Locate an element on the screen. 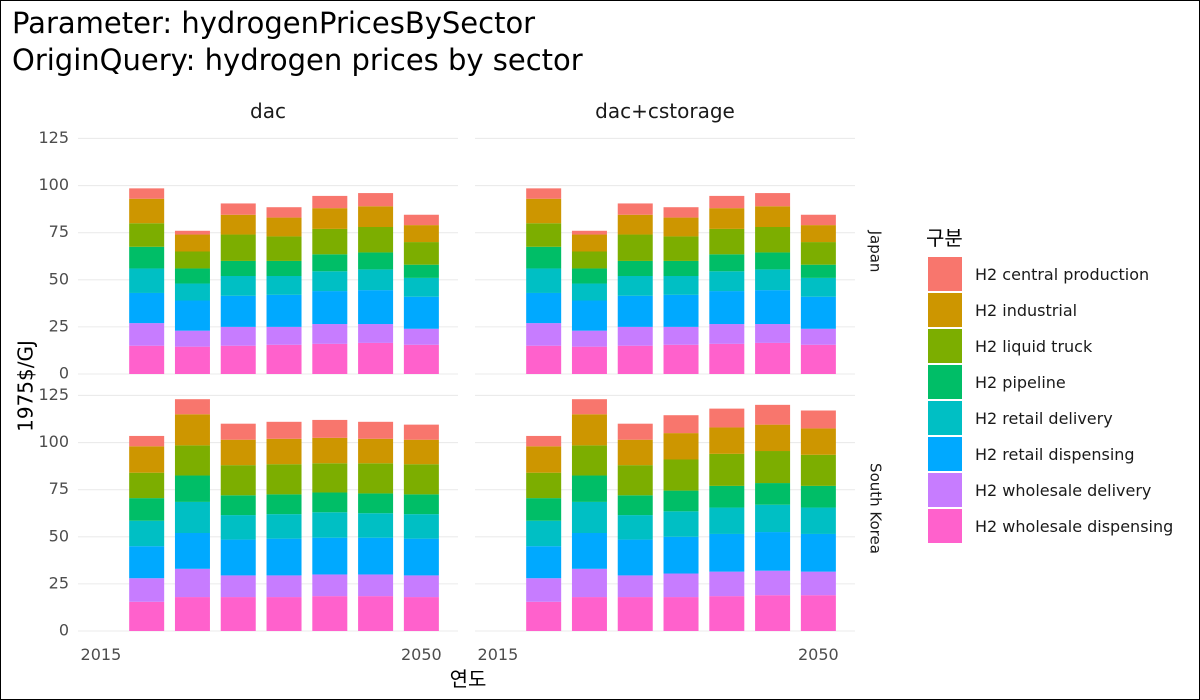 The width and height of the screenshot is (1200, 700). legend-label: H2 pipeline is located at coordinates (1020, 382).